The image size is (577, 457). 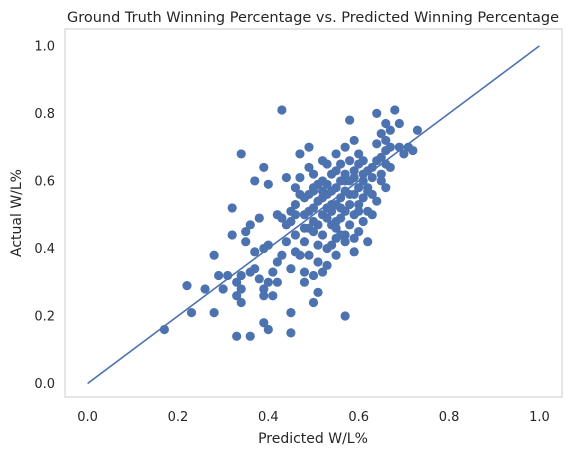 What do you see at coordinates (87, 417) in the screenshot?
I see `x-tick-label: 0.0` at bounding box center [87, 417].